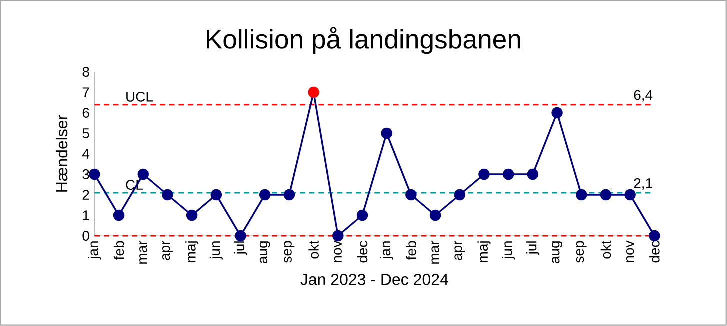 Image resolution: width=727 pixels, height=326 pixels. I want to click on y-tick-label: 6, so click(86, 113).